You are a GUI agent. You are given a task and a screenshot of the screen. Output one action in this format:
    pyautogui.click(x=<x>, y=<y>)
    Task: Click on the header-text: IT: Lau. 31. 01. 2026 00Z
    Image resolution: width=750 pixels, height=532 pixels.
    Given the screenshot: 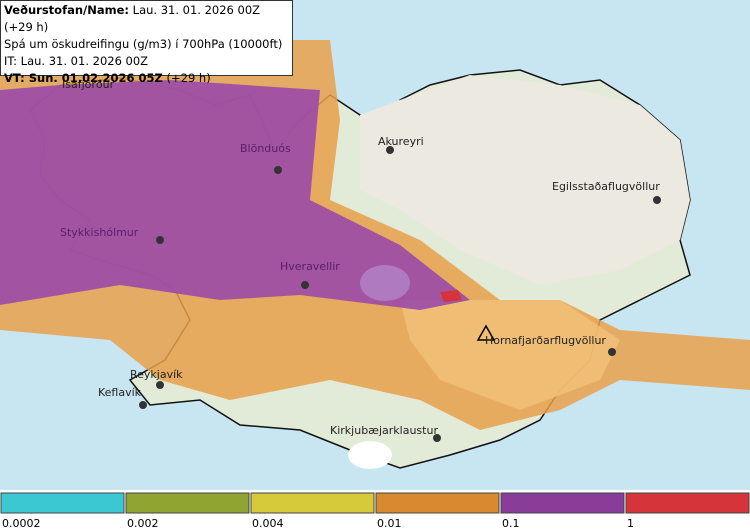 What is the action you would take?
    pyautogui.click(x=76, y=61)
    